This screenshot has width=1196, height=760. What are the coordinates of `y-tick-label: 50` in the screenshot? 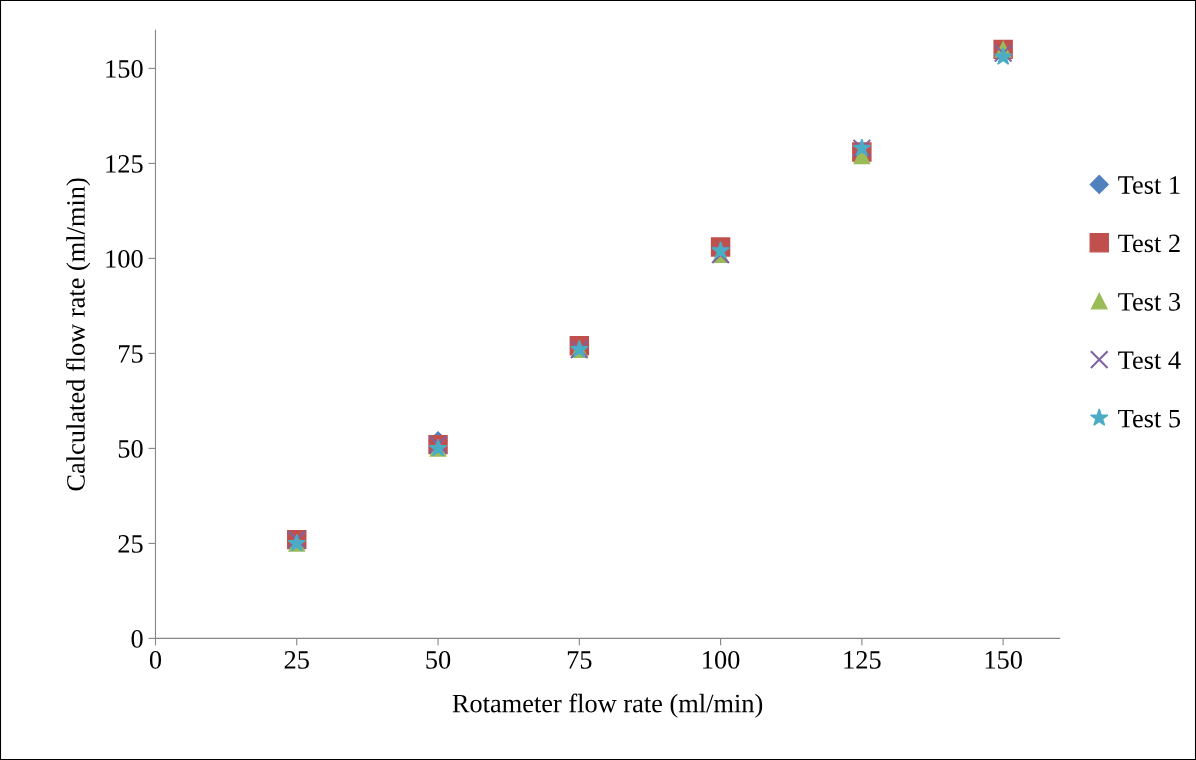 It's located at (130, 449).